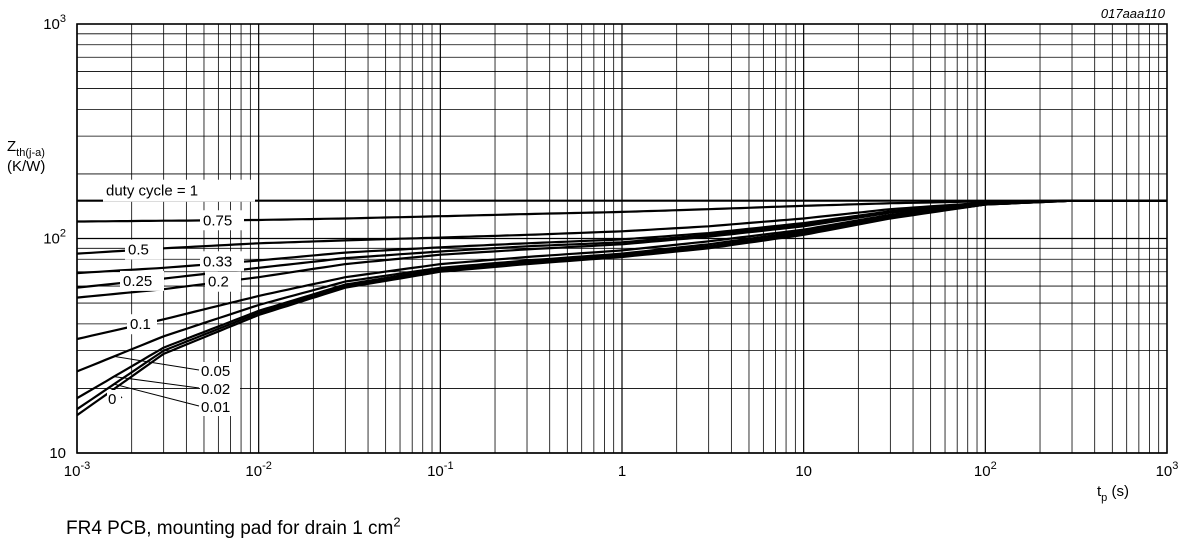 The height and width of the screenshot is (555, 1190). I want to click on x-axis-label-unit: (s), so click(1118, 491).